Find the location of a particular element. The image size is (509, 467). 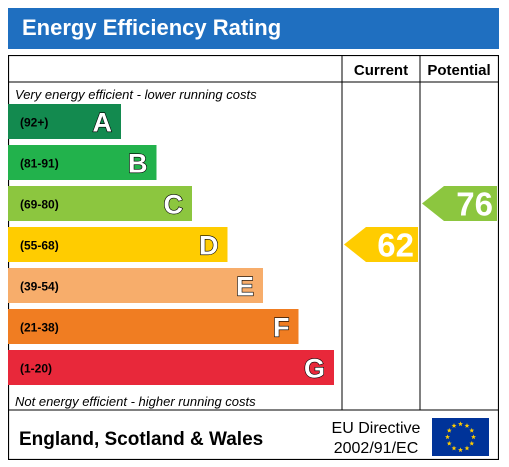

band-b: (81-91) B is located at coordinates (82, 162).